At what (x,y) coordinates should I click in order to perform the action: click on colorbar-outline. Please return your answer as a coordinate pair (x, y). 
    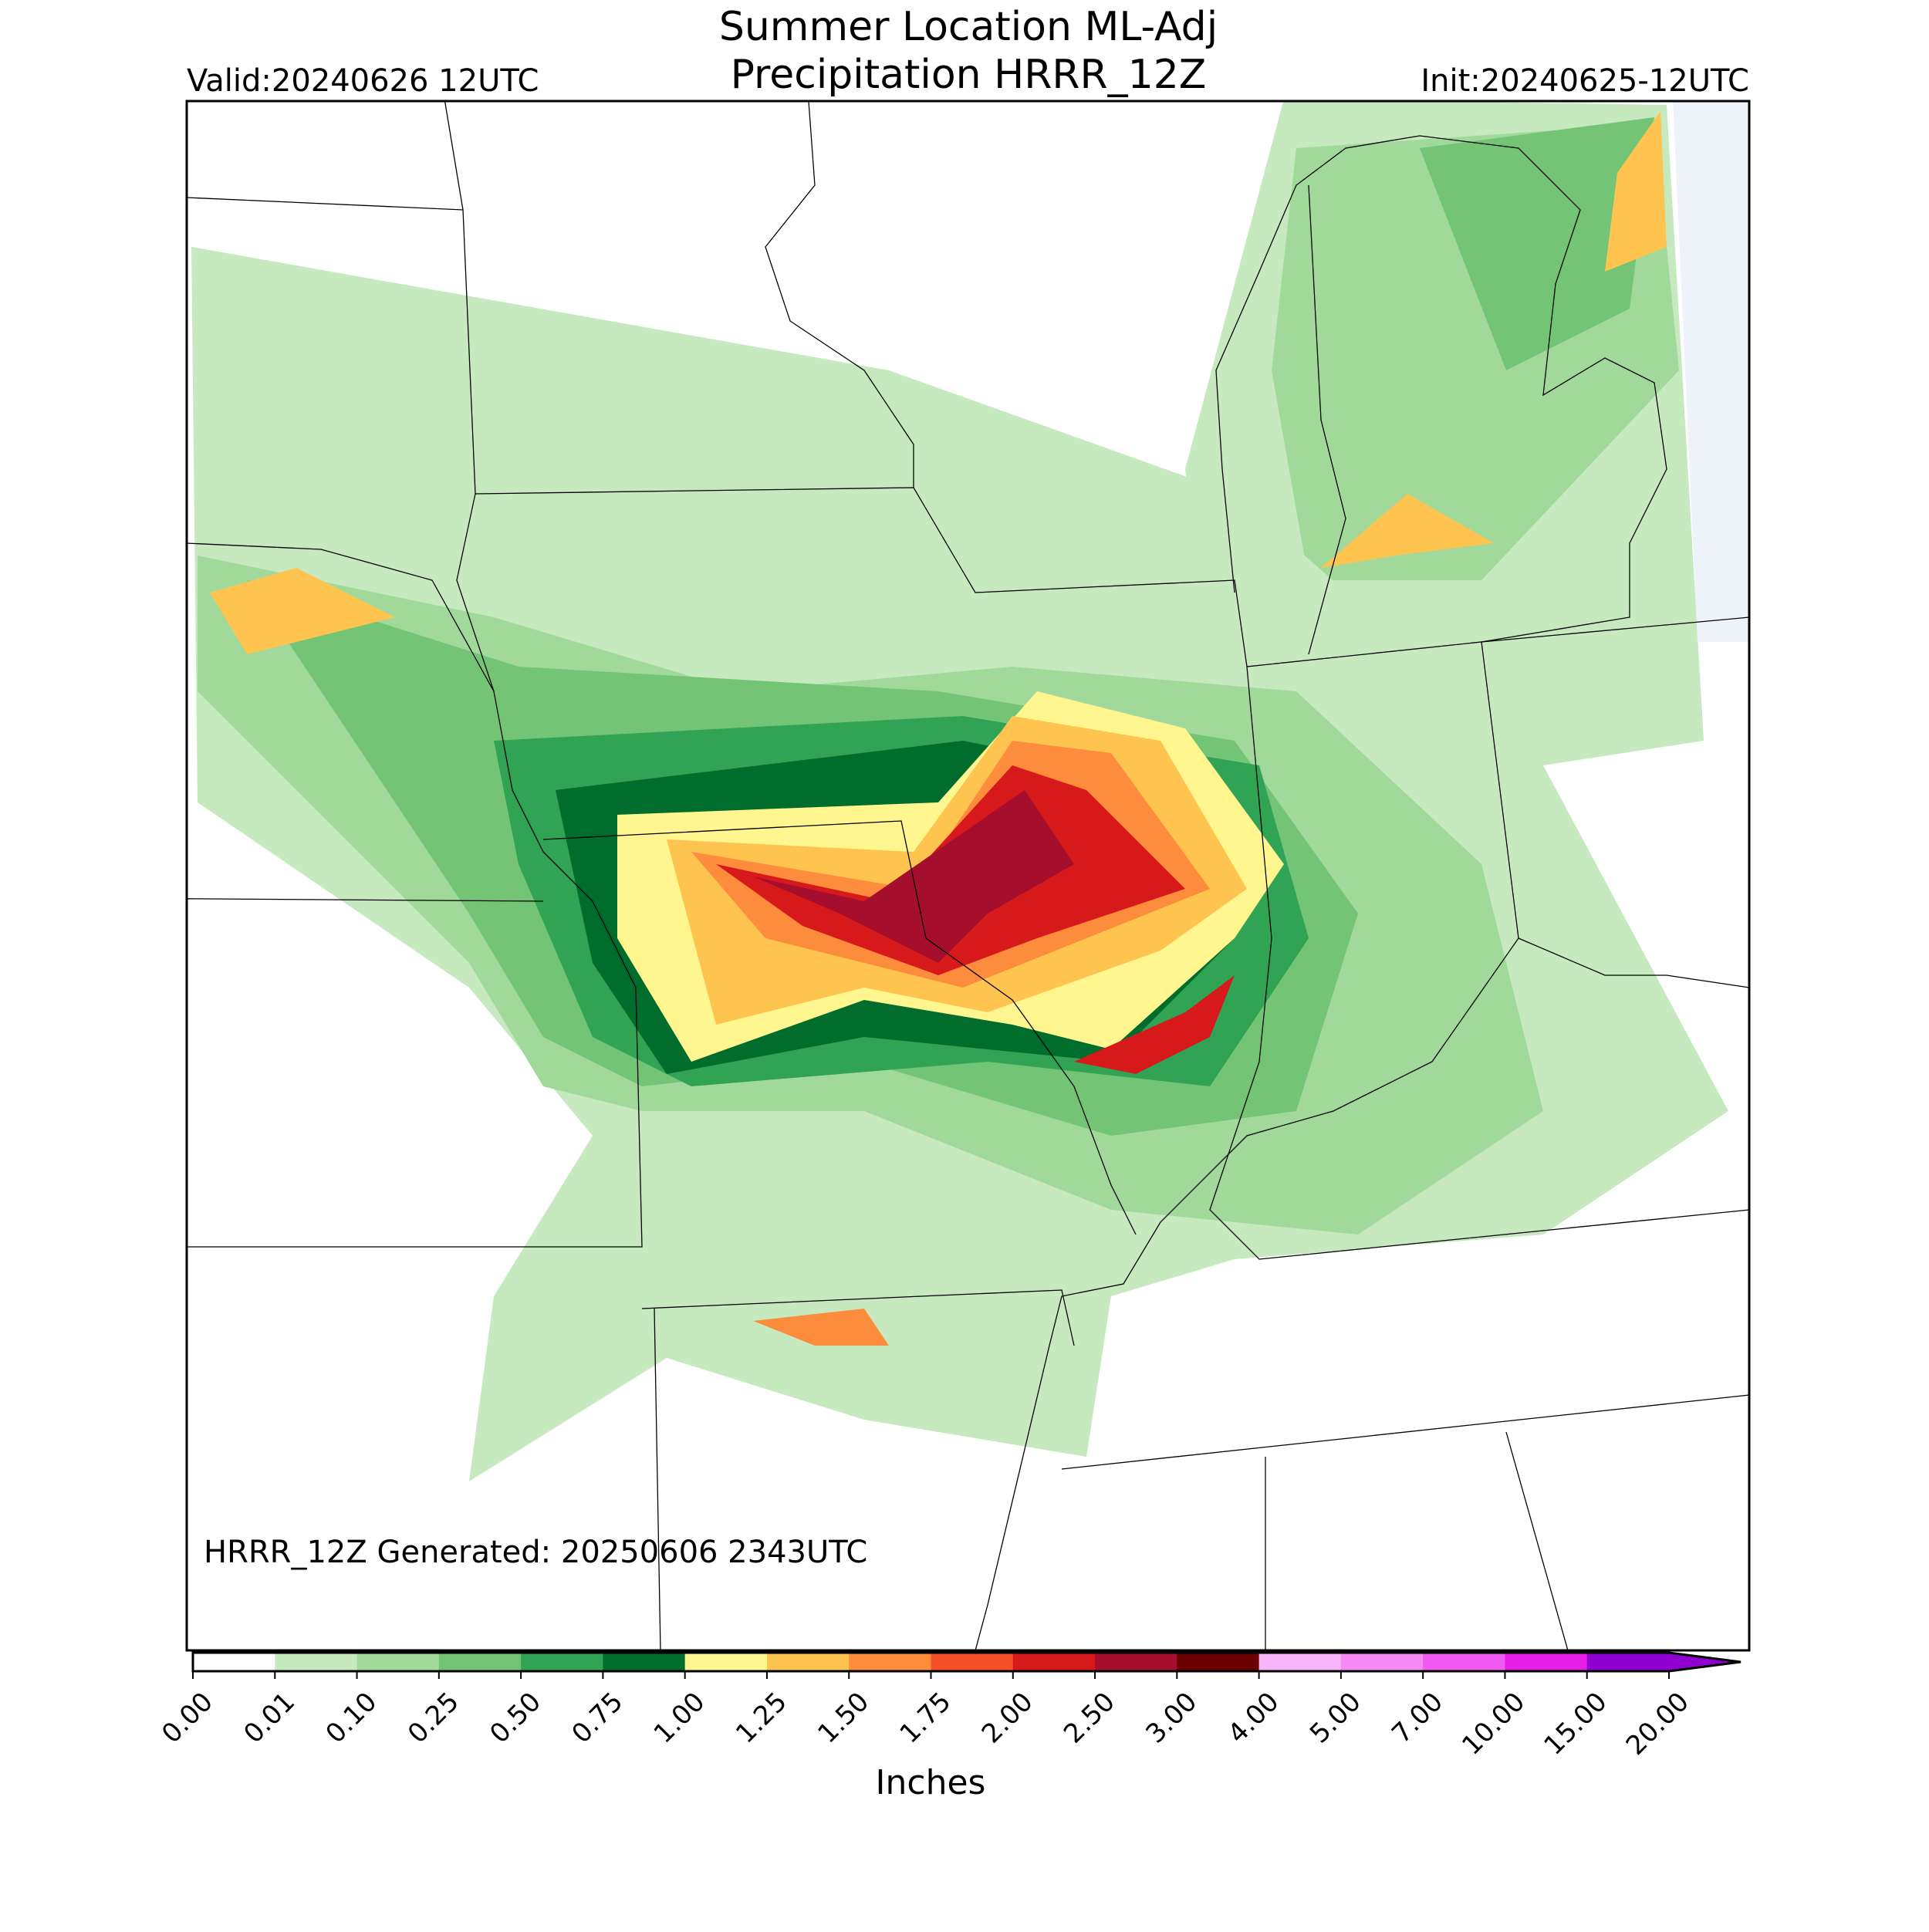
    Looking at the image, I should click on (966, 1662).